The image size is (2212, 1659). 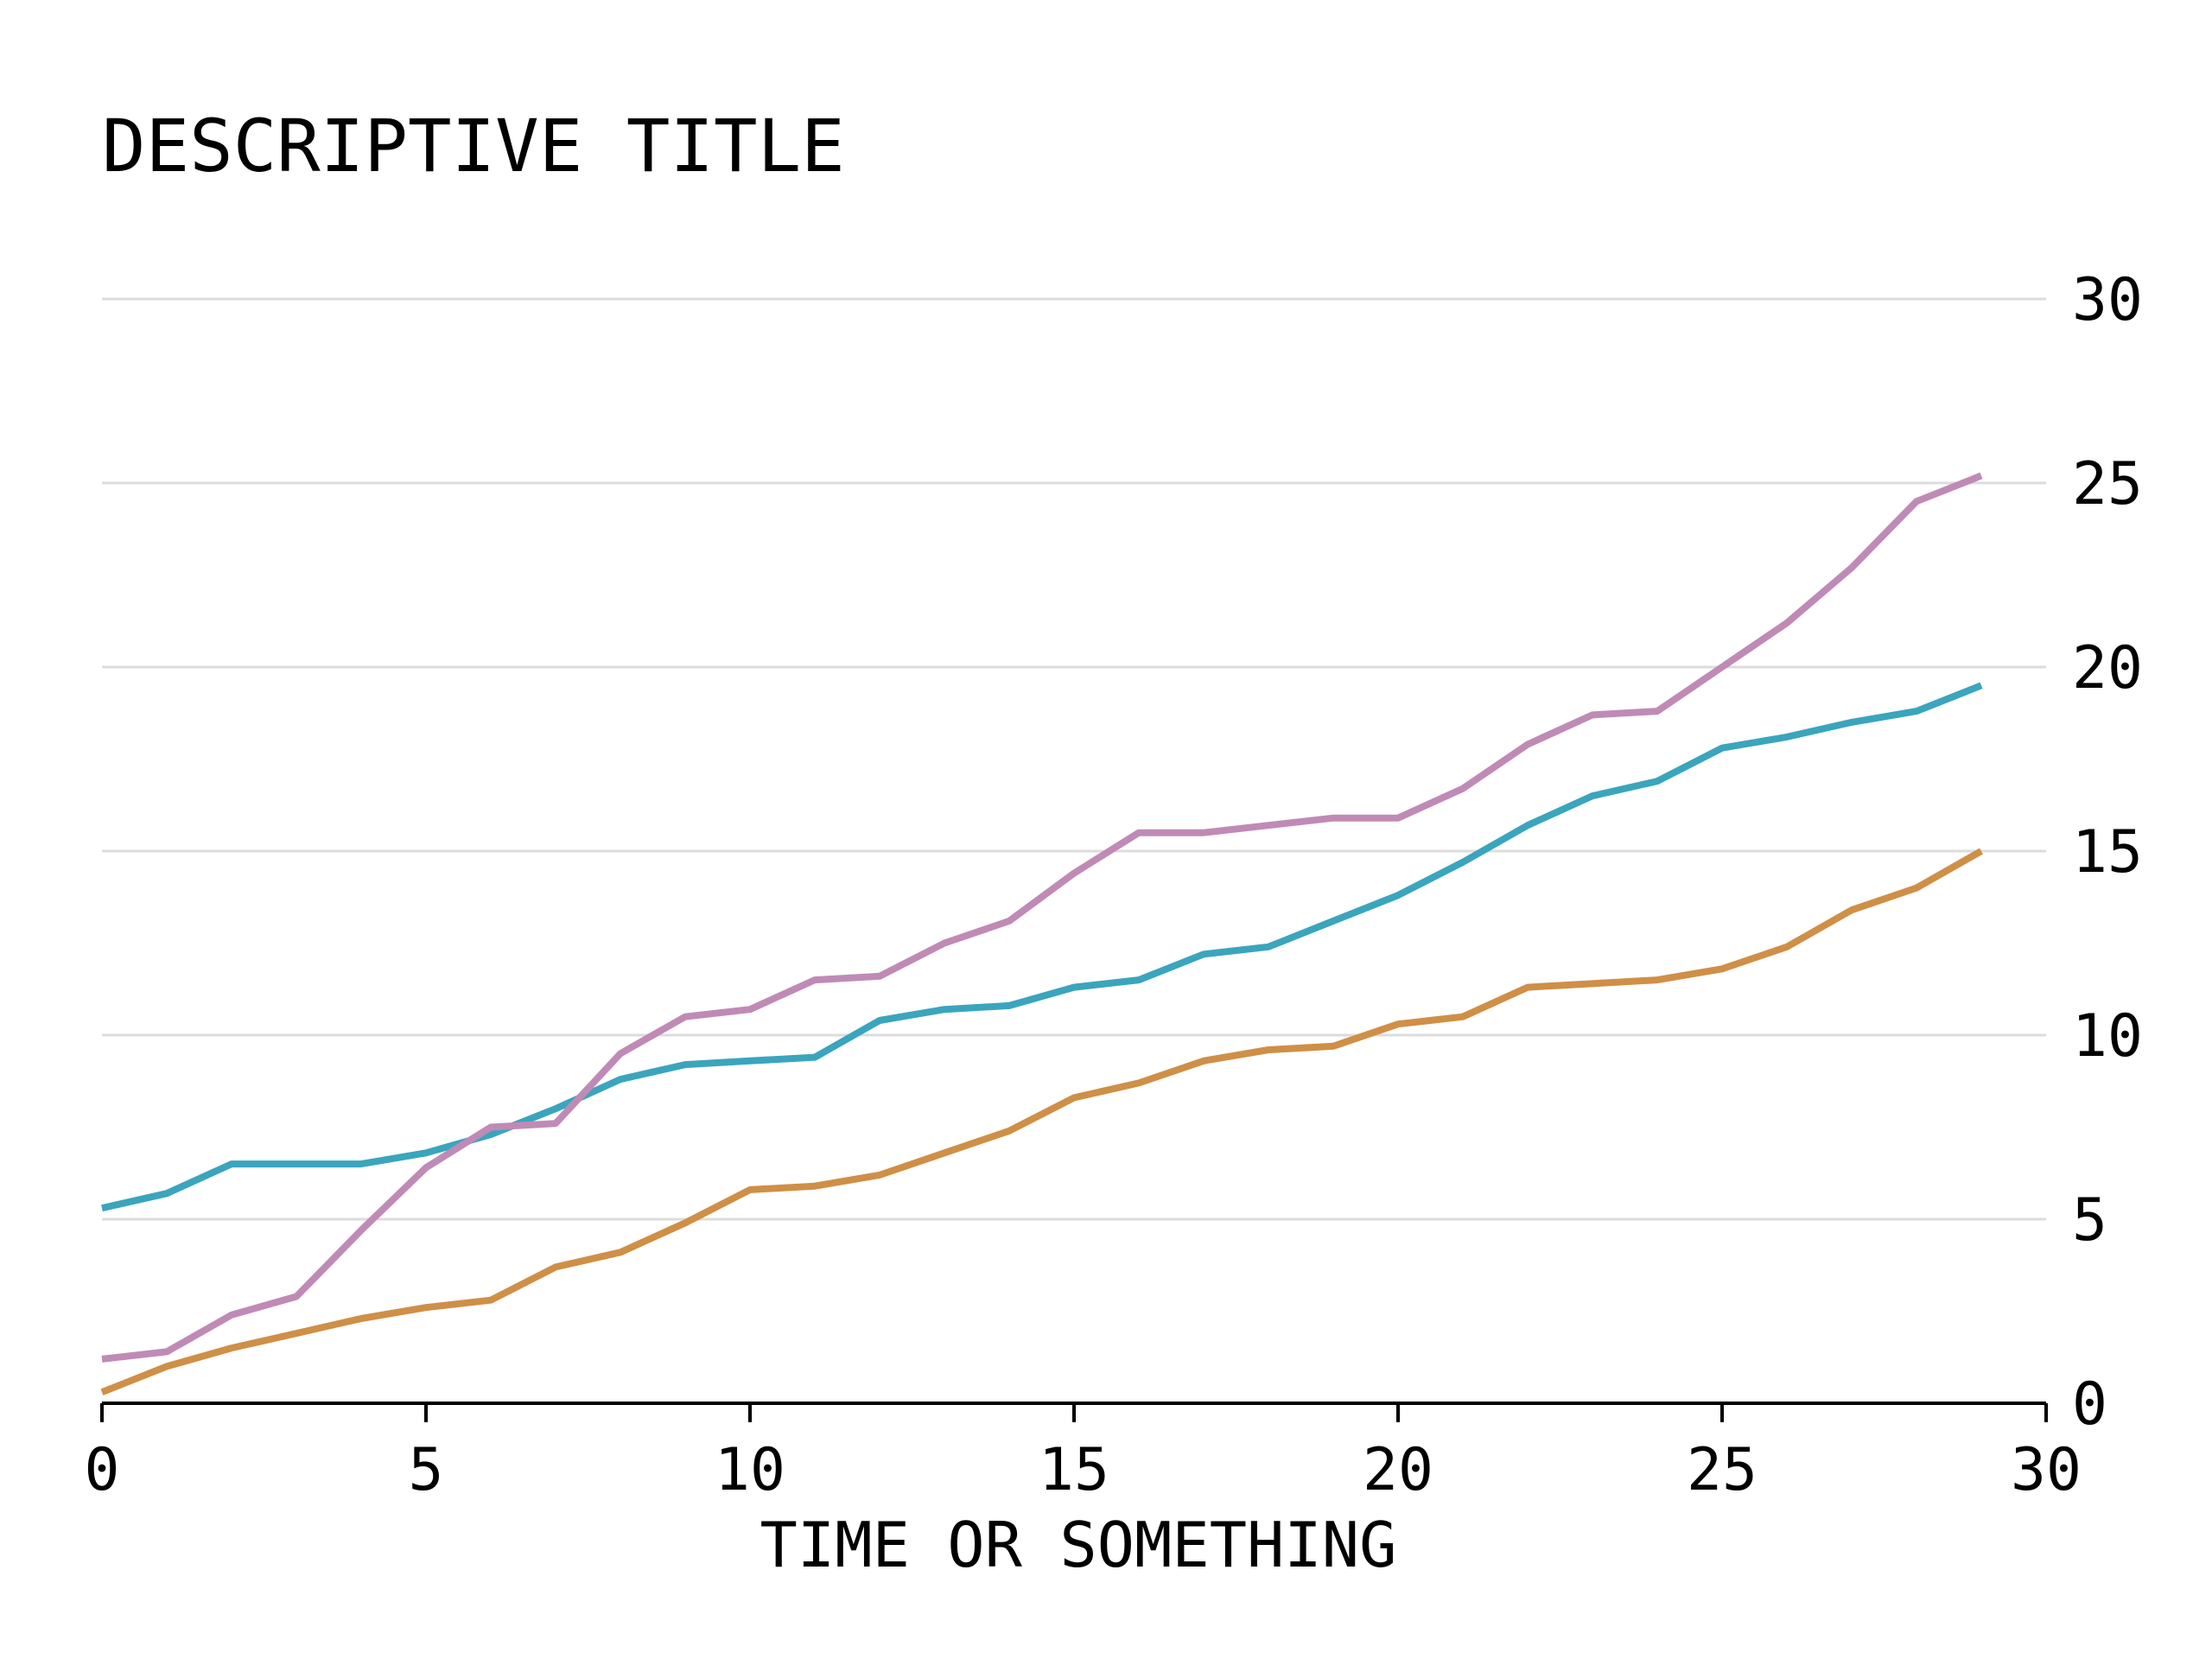 I want to click on x-tick-label: 30, so click(x=2046, y=1470).